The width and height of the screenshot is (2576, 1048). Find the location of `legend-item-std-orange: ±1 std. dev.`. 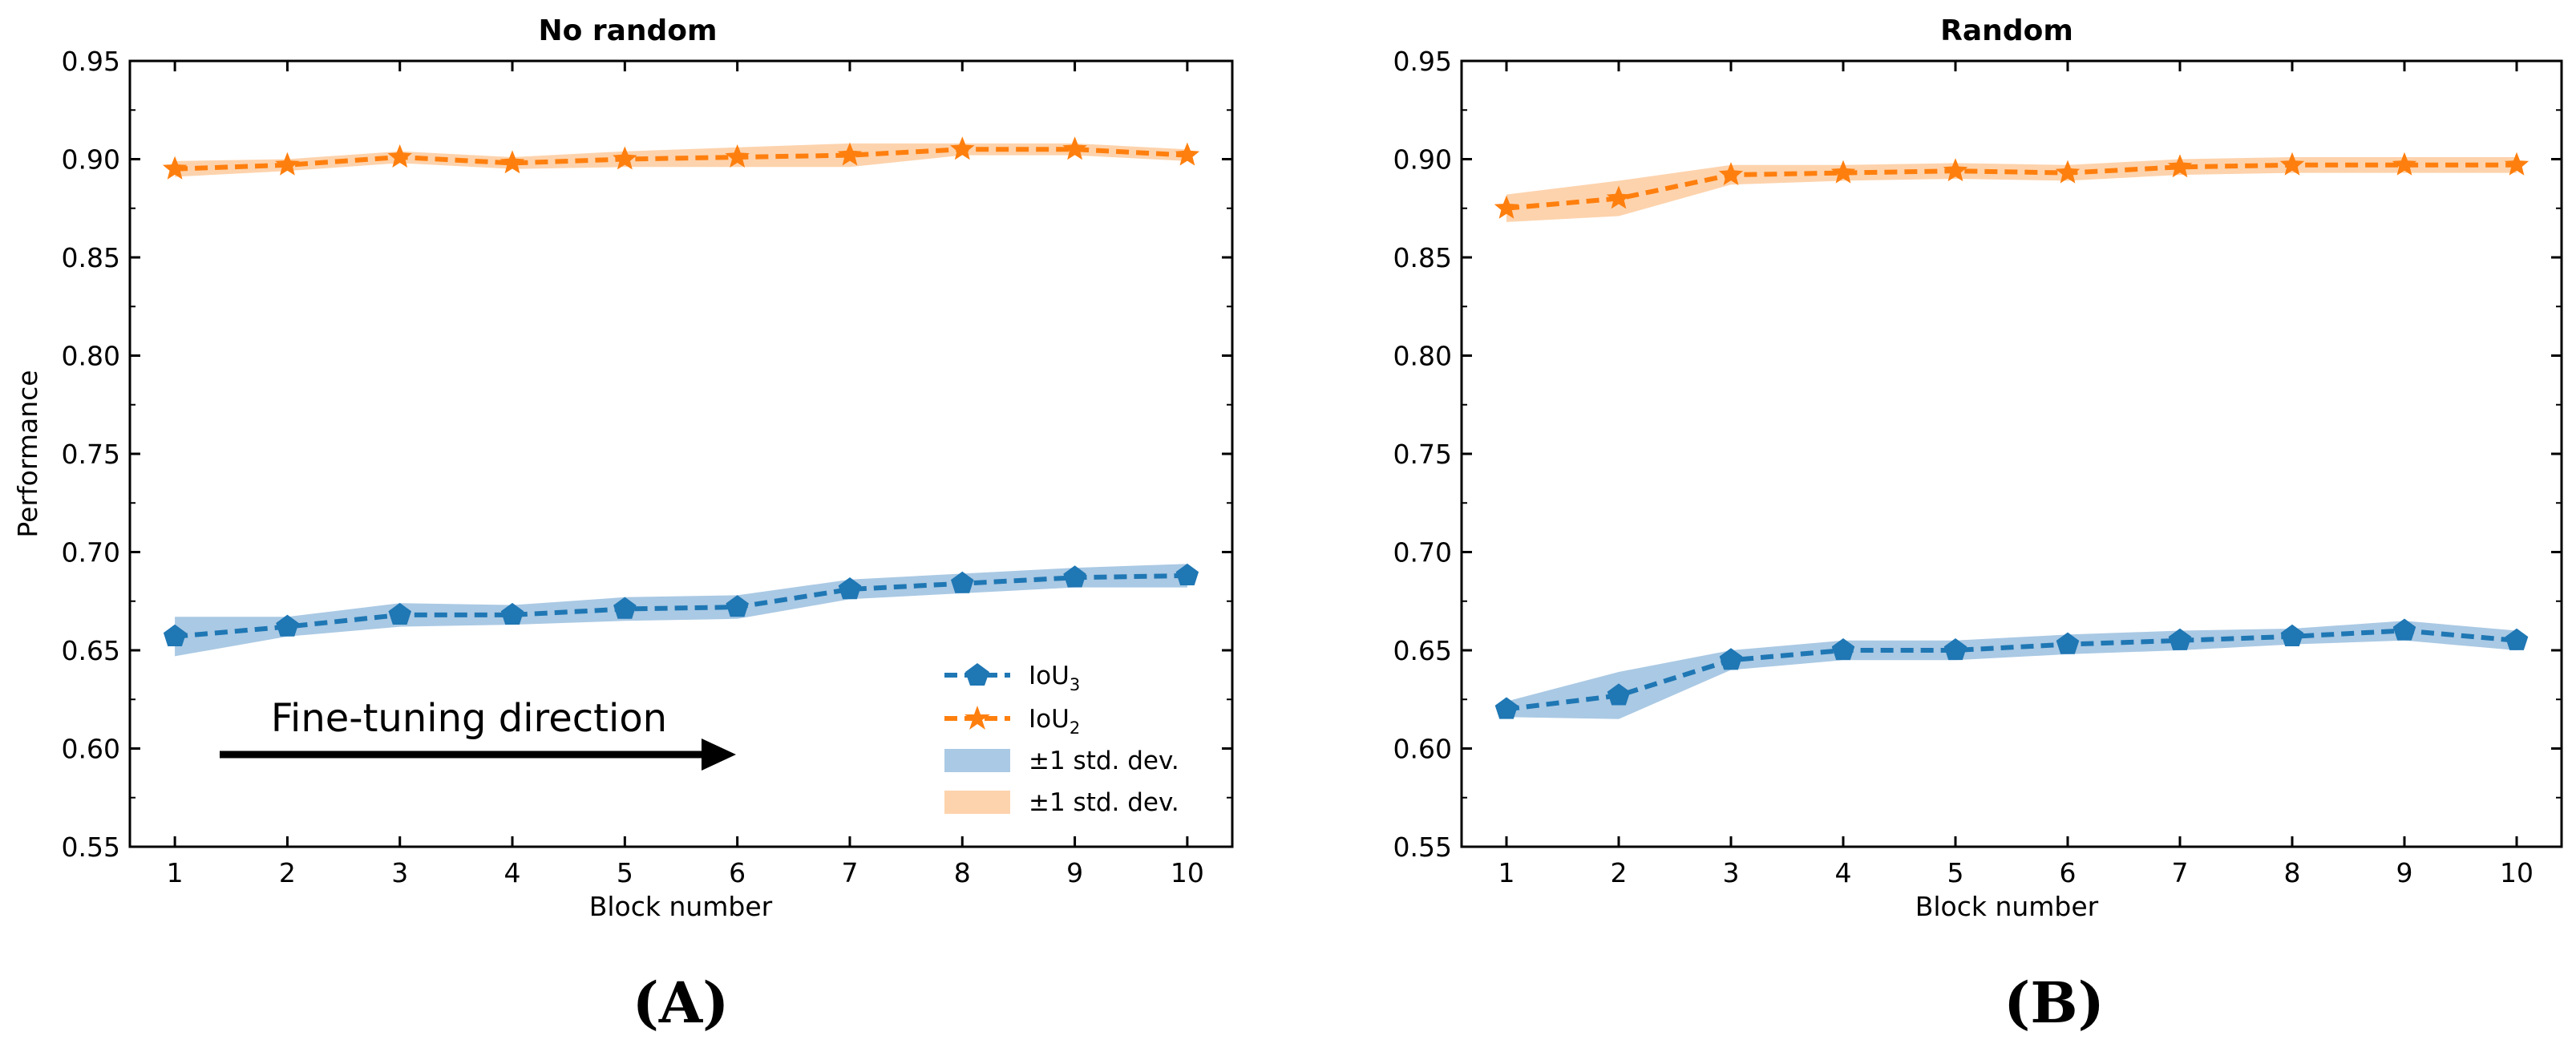

legend-item-std-orange: ±1 std. dev. is located at coordinates (1061, 802).